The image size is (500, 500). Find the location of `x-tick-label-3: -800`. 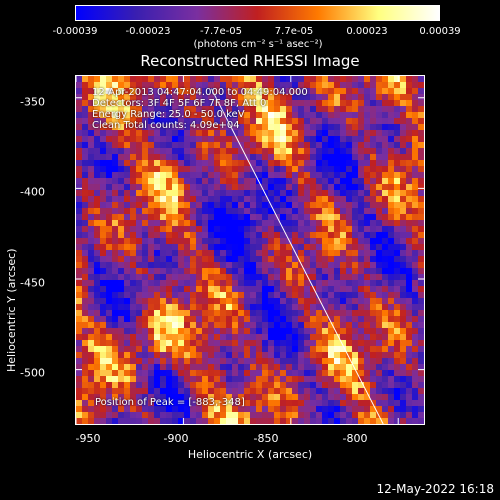

x-tick-label-3: -800 is located at coordinates (355, 438).